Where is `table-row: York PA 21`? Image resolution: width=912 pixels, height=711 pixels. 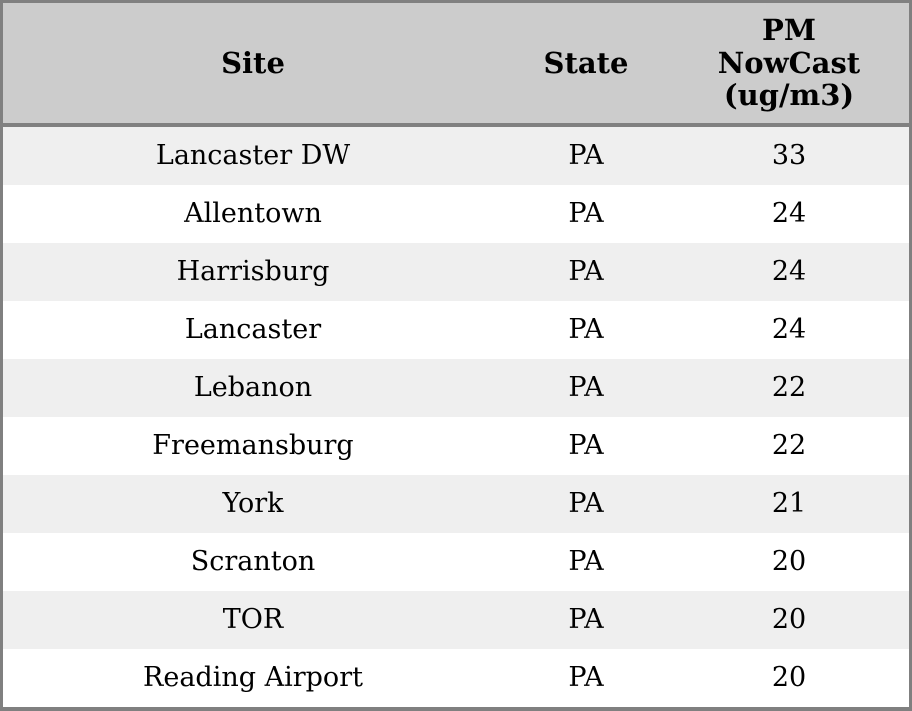 table-row: York PA 21 is located at coordinates (456, 504).